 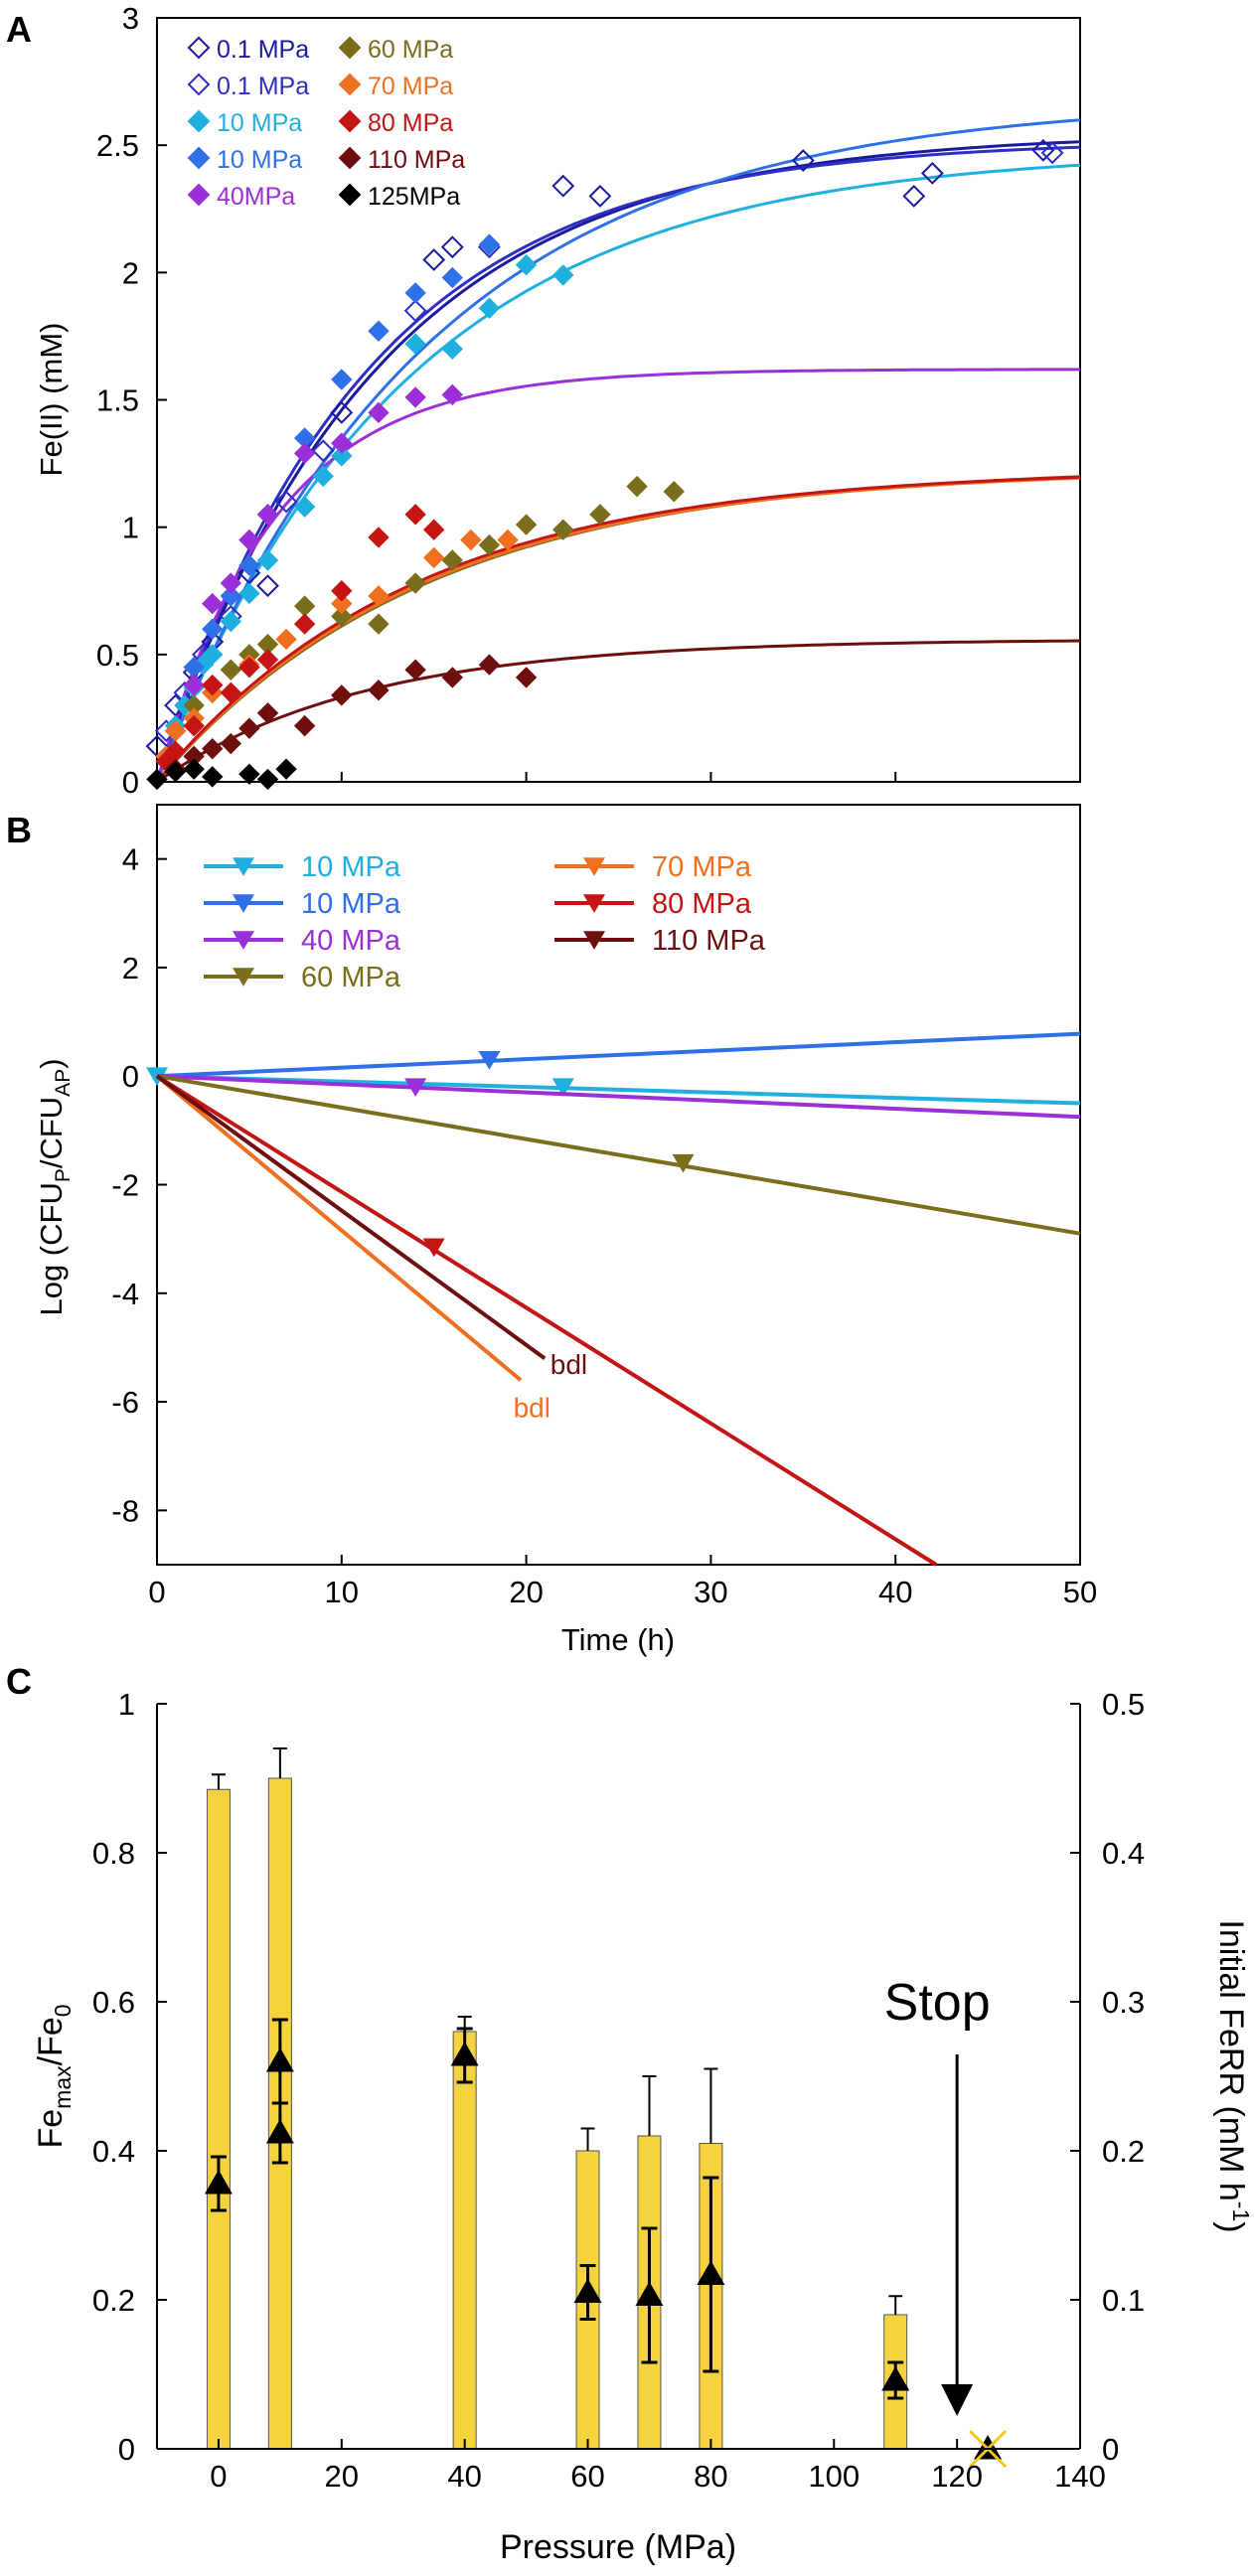 I want to click on ylabel-sup: -1, so click(x=1241, y=2211).